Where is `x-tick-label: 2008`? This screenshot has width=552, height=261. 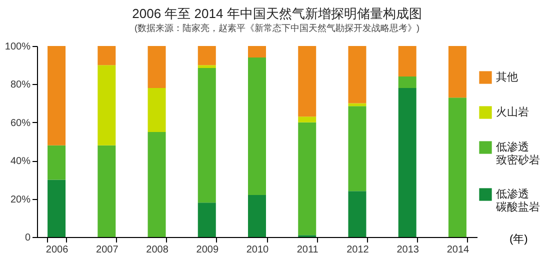
x-tick-label: 2008 is located at coordinates (157, 250).